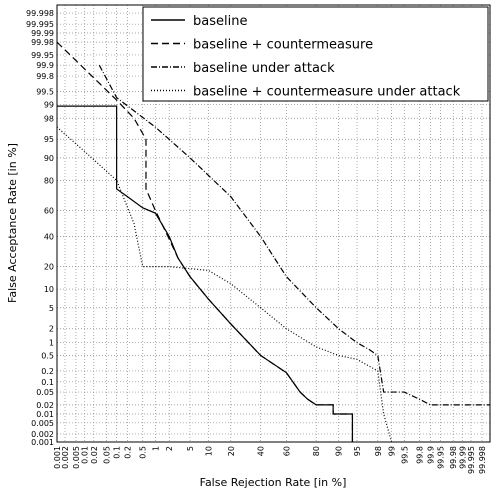  Describe the element at coordinates (231, 451) in the screenshot. I see `x-tick-label: 20` at that location.